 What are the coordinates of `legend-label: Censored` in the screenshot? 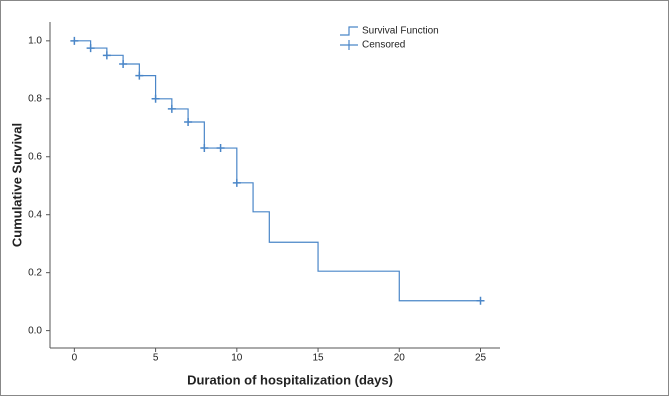 It's located at (383, 45).